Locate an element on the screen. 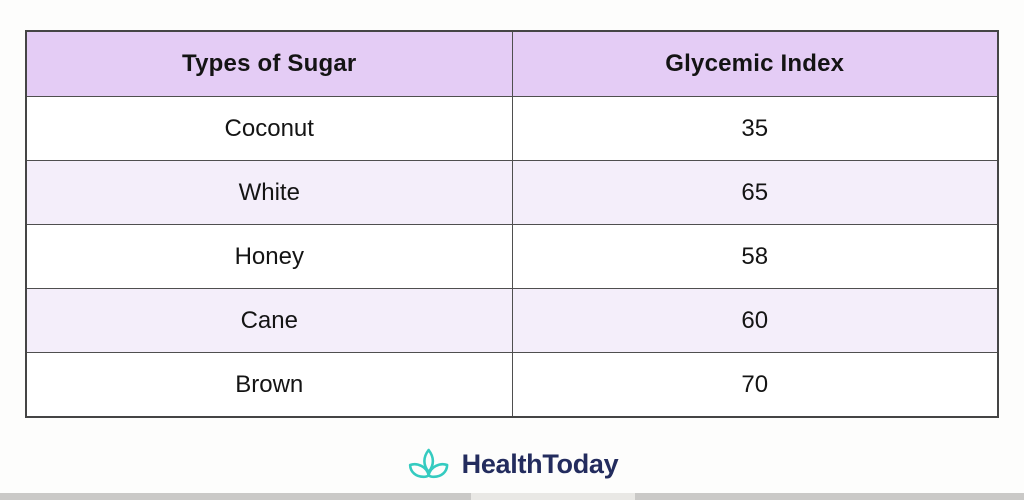 The width and height of the screenshot is (1024, 500). column-header-types-of-sugar: Types of Sugar is located at coordinates (269, 63).